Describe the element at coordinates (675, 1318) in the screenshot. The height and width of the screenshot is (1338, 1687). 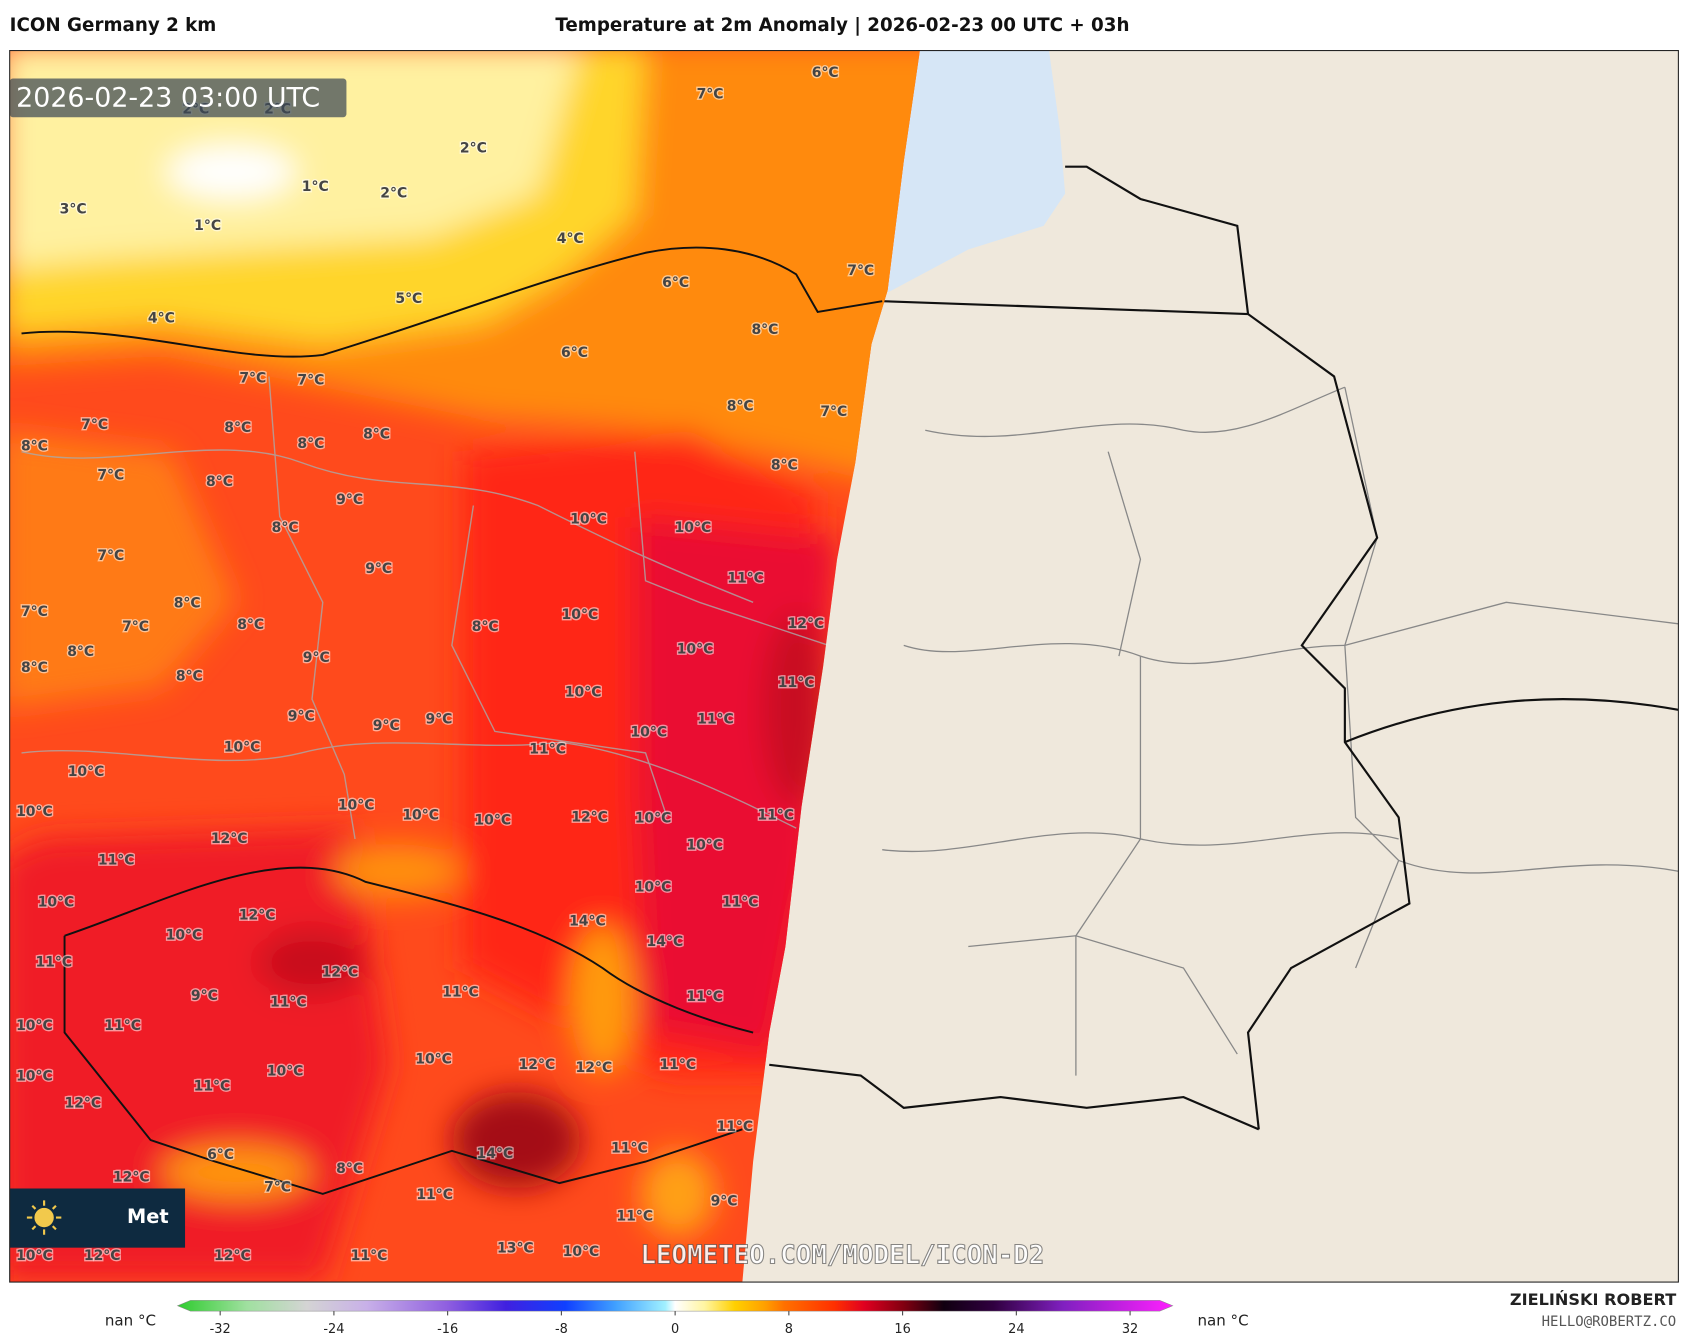
I see `colorbar: -32 -24 -16 -8 0 8 16 24 32` at that location.